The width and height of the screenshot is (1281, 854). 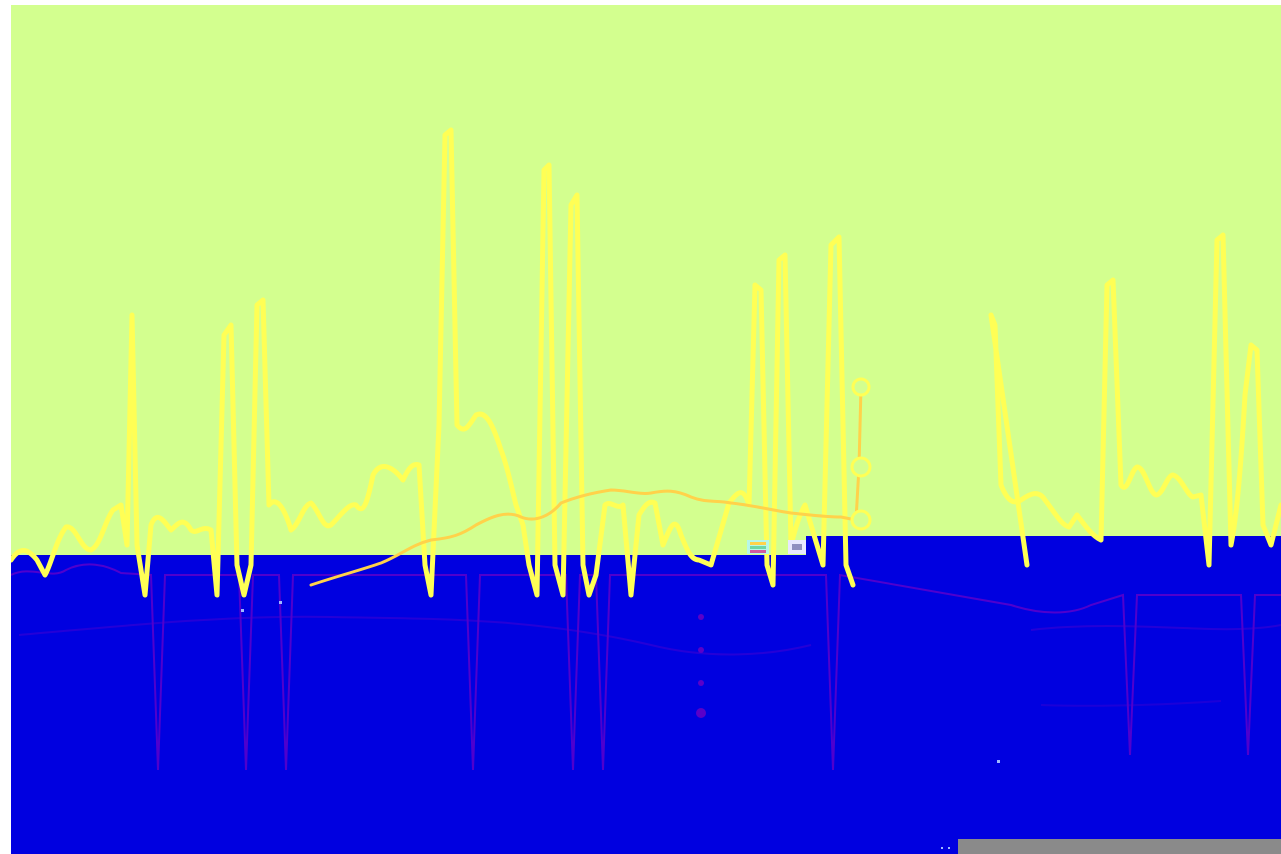 What do you see at coordinates (861, 454) in the screenshot?
I see `handle-group` at bounding box center [861, 454].